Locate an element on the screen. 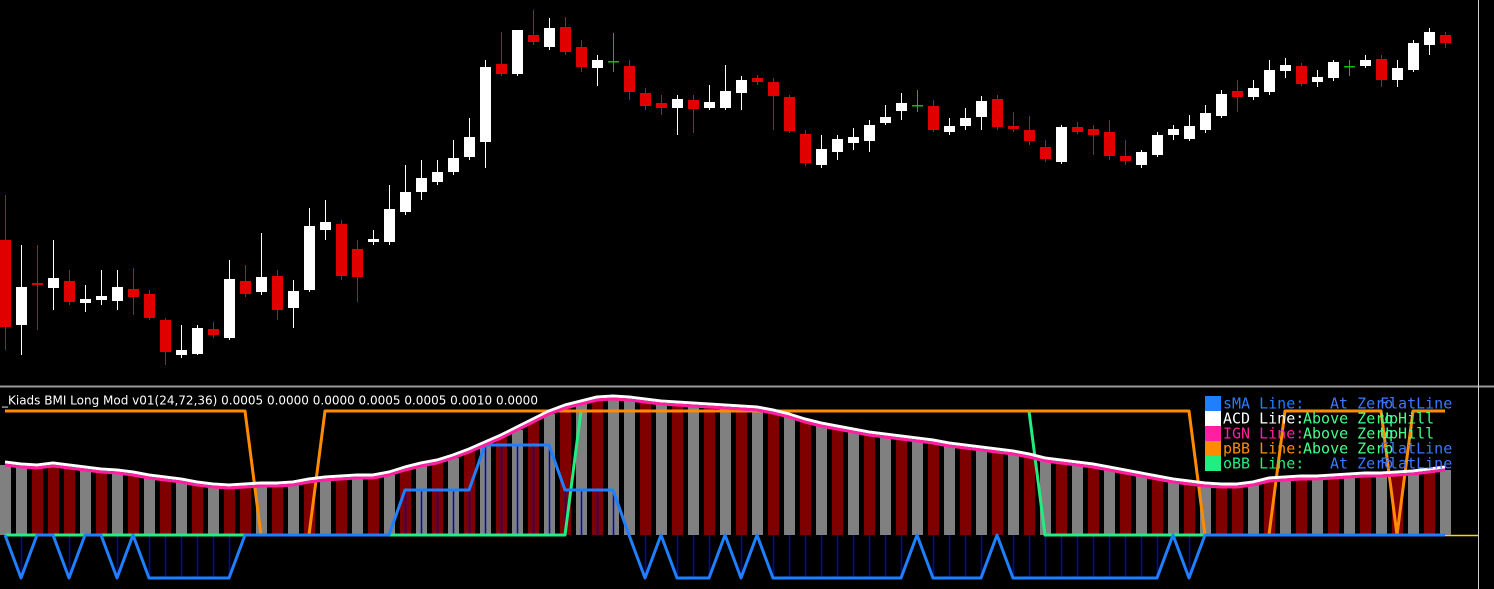  legend-label: pBB Line: is located at coordinates (1263, 449).